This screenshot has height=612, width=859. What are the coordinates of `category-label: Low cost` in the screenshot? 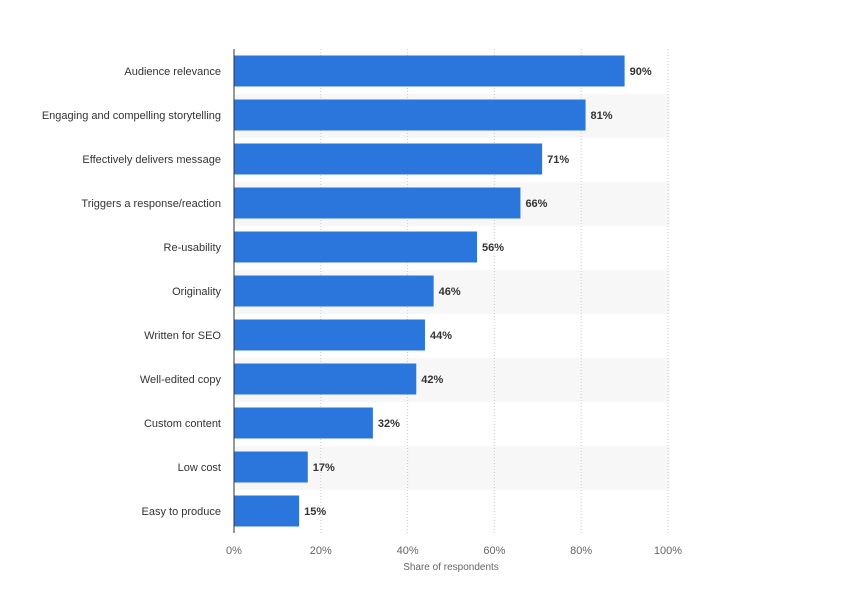 It's located at (199, 468).